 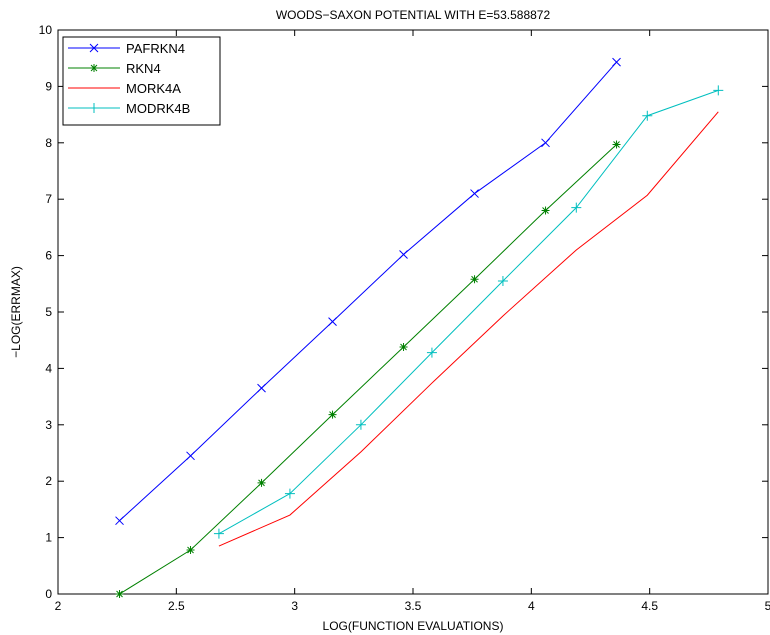 I want to click on x-tick-label: 5, so click(x=767, y=606).